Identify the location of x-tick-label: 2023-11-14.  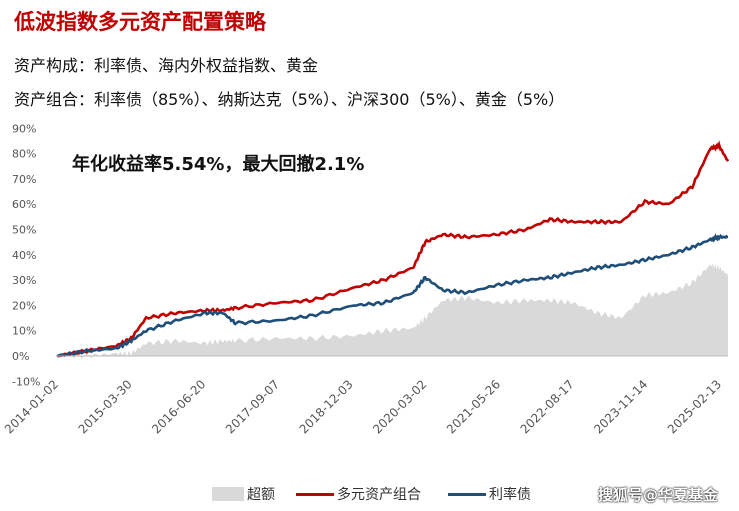
(620, 406).